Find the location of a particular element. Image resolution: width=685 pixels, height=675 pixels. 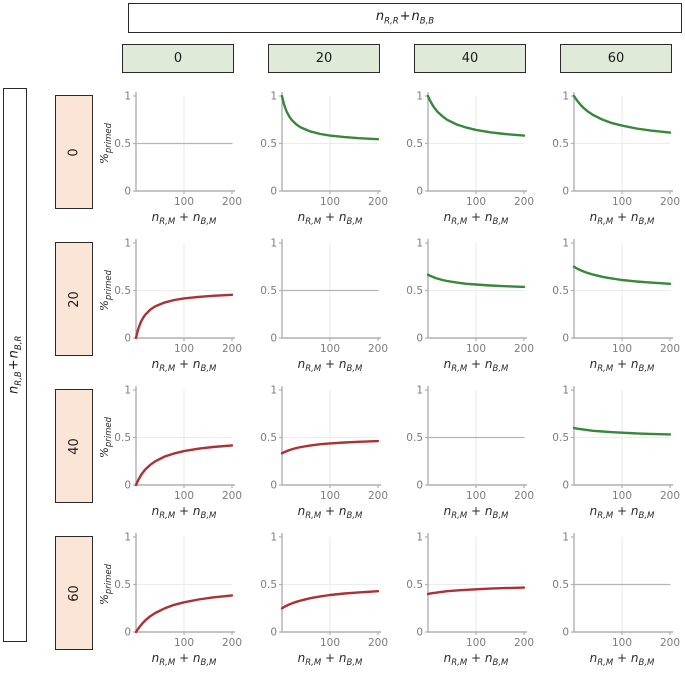

subplot-r0-c3: 0 0.5 1 100 200 nR,M + nB,M is located at coordinates (616, 159).